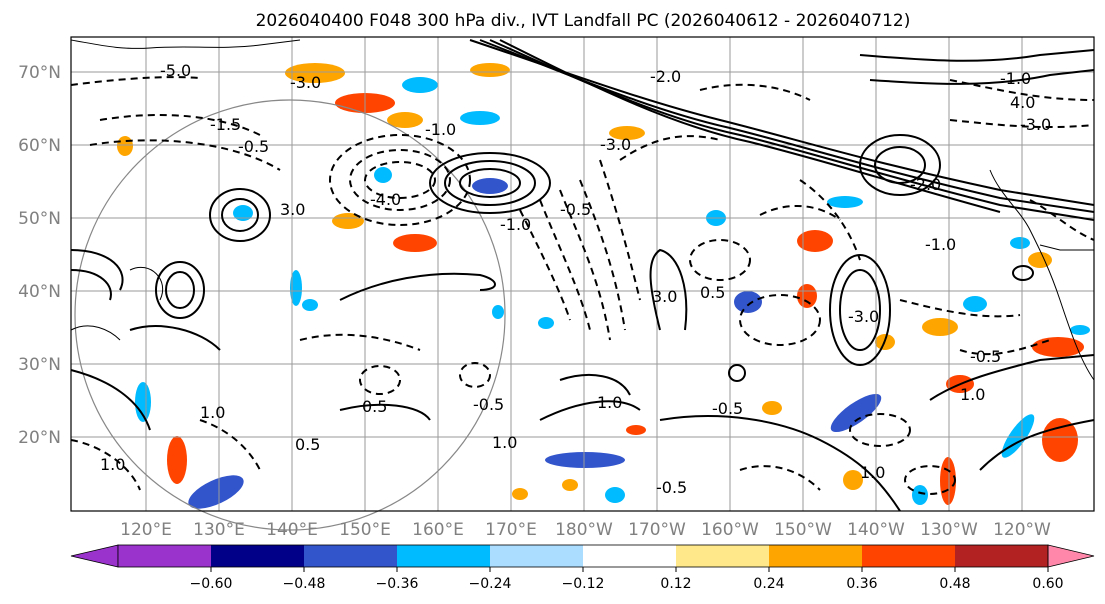 Image resolution: width=1105 pixels, height=604 pixels. What do you see at coordinates (39, 219) in the screenshot?
I see `lat-label: 50°N` at bounding box center [39, 219].